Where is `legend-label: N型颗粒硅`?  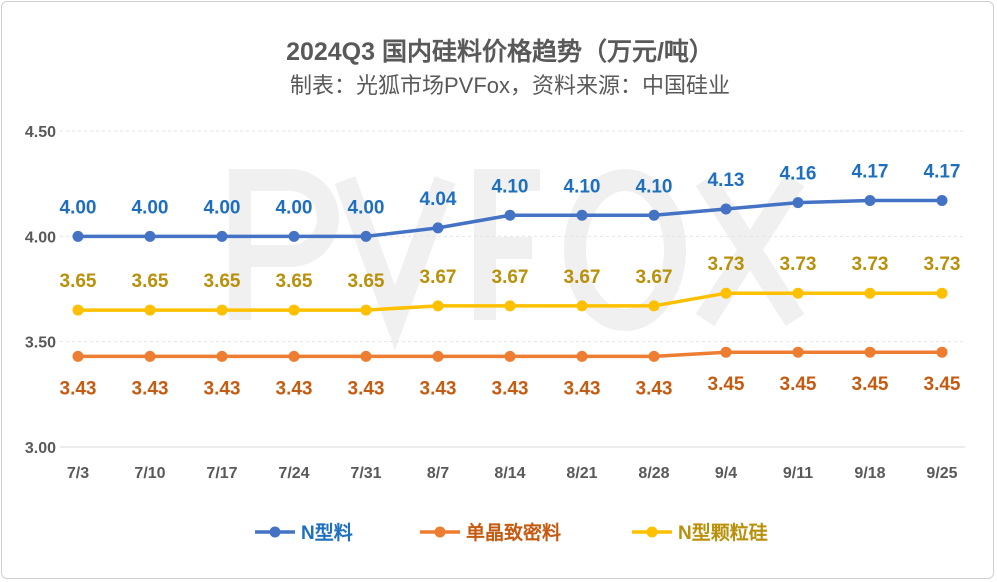
legend-label: N型颗粒硅 is located at coordinates (723, 532).